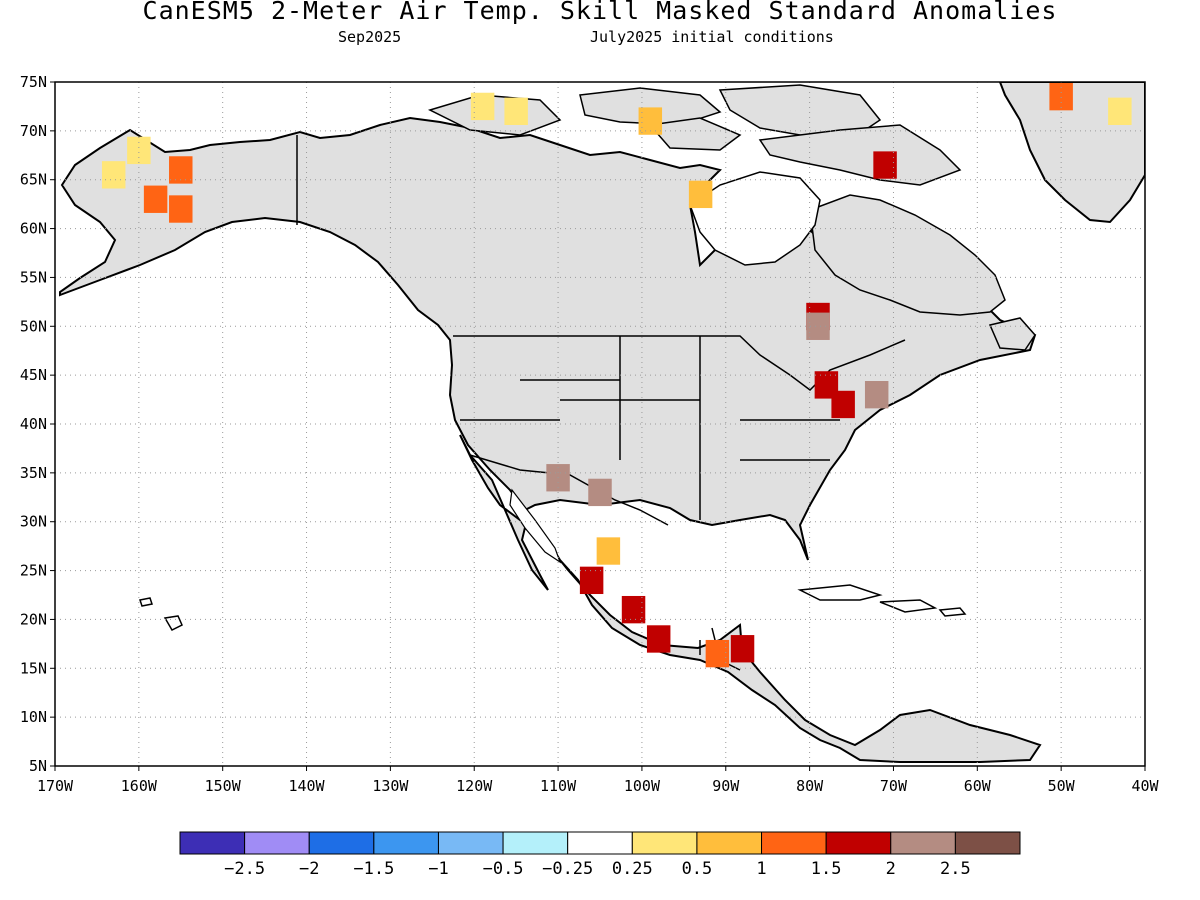 The image size is (1200, 900). I want to click on colorbar-label: −0.25, so click(567, 869).